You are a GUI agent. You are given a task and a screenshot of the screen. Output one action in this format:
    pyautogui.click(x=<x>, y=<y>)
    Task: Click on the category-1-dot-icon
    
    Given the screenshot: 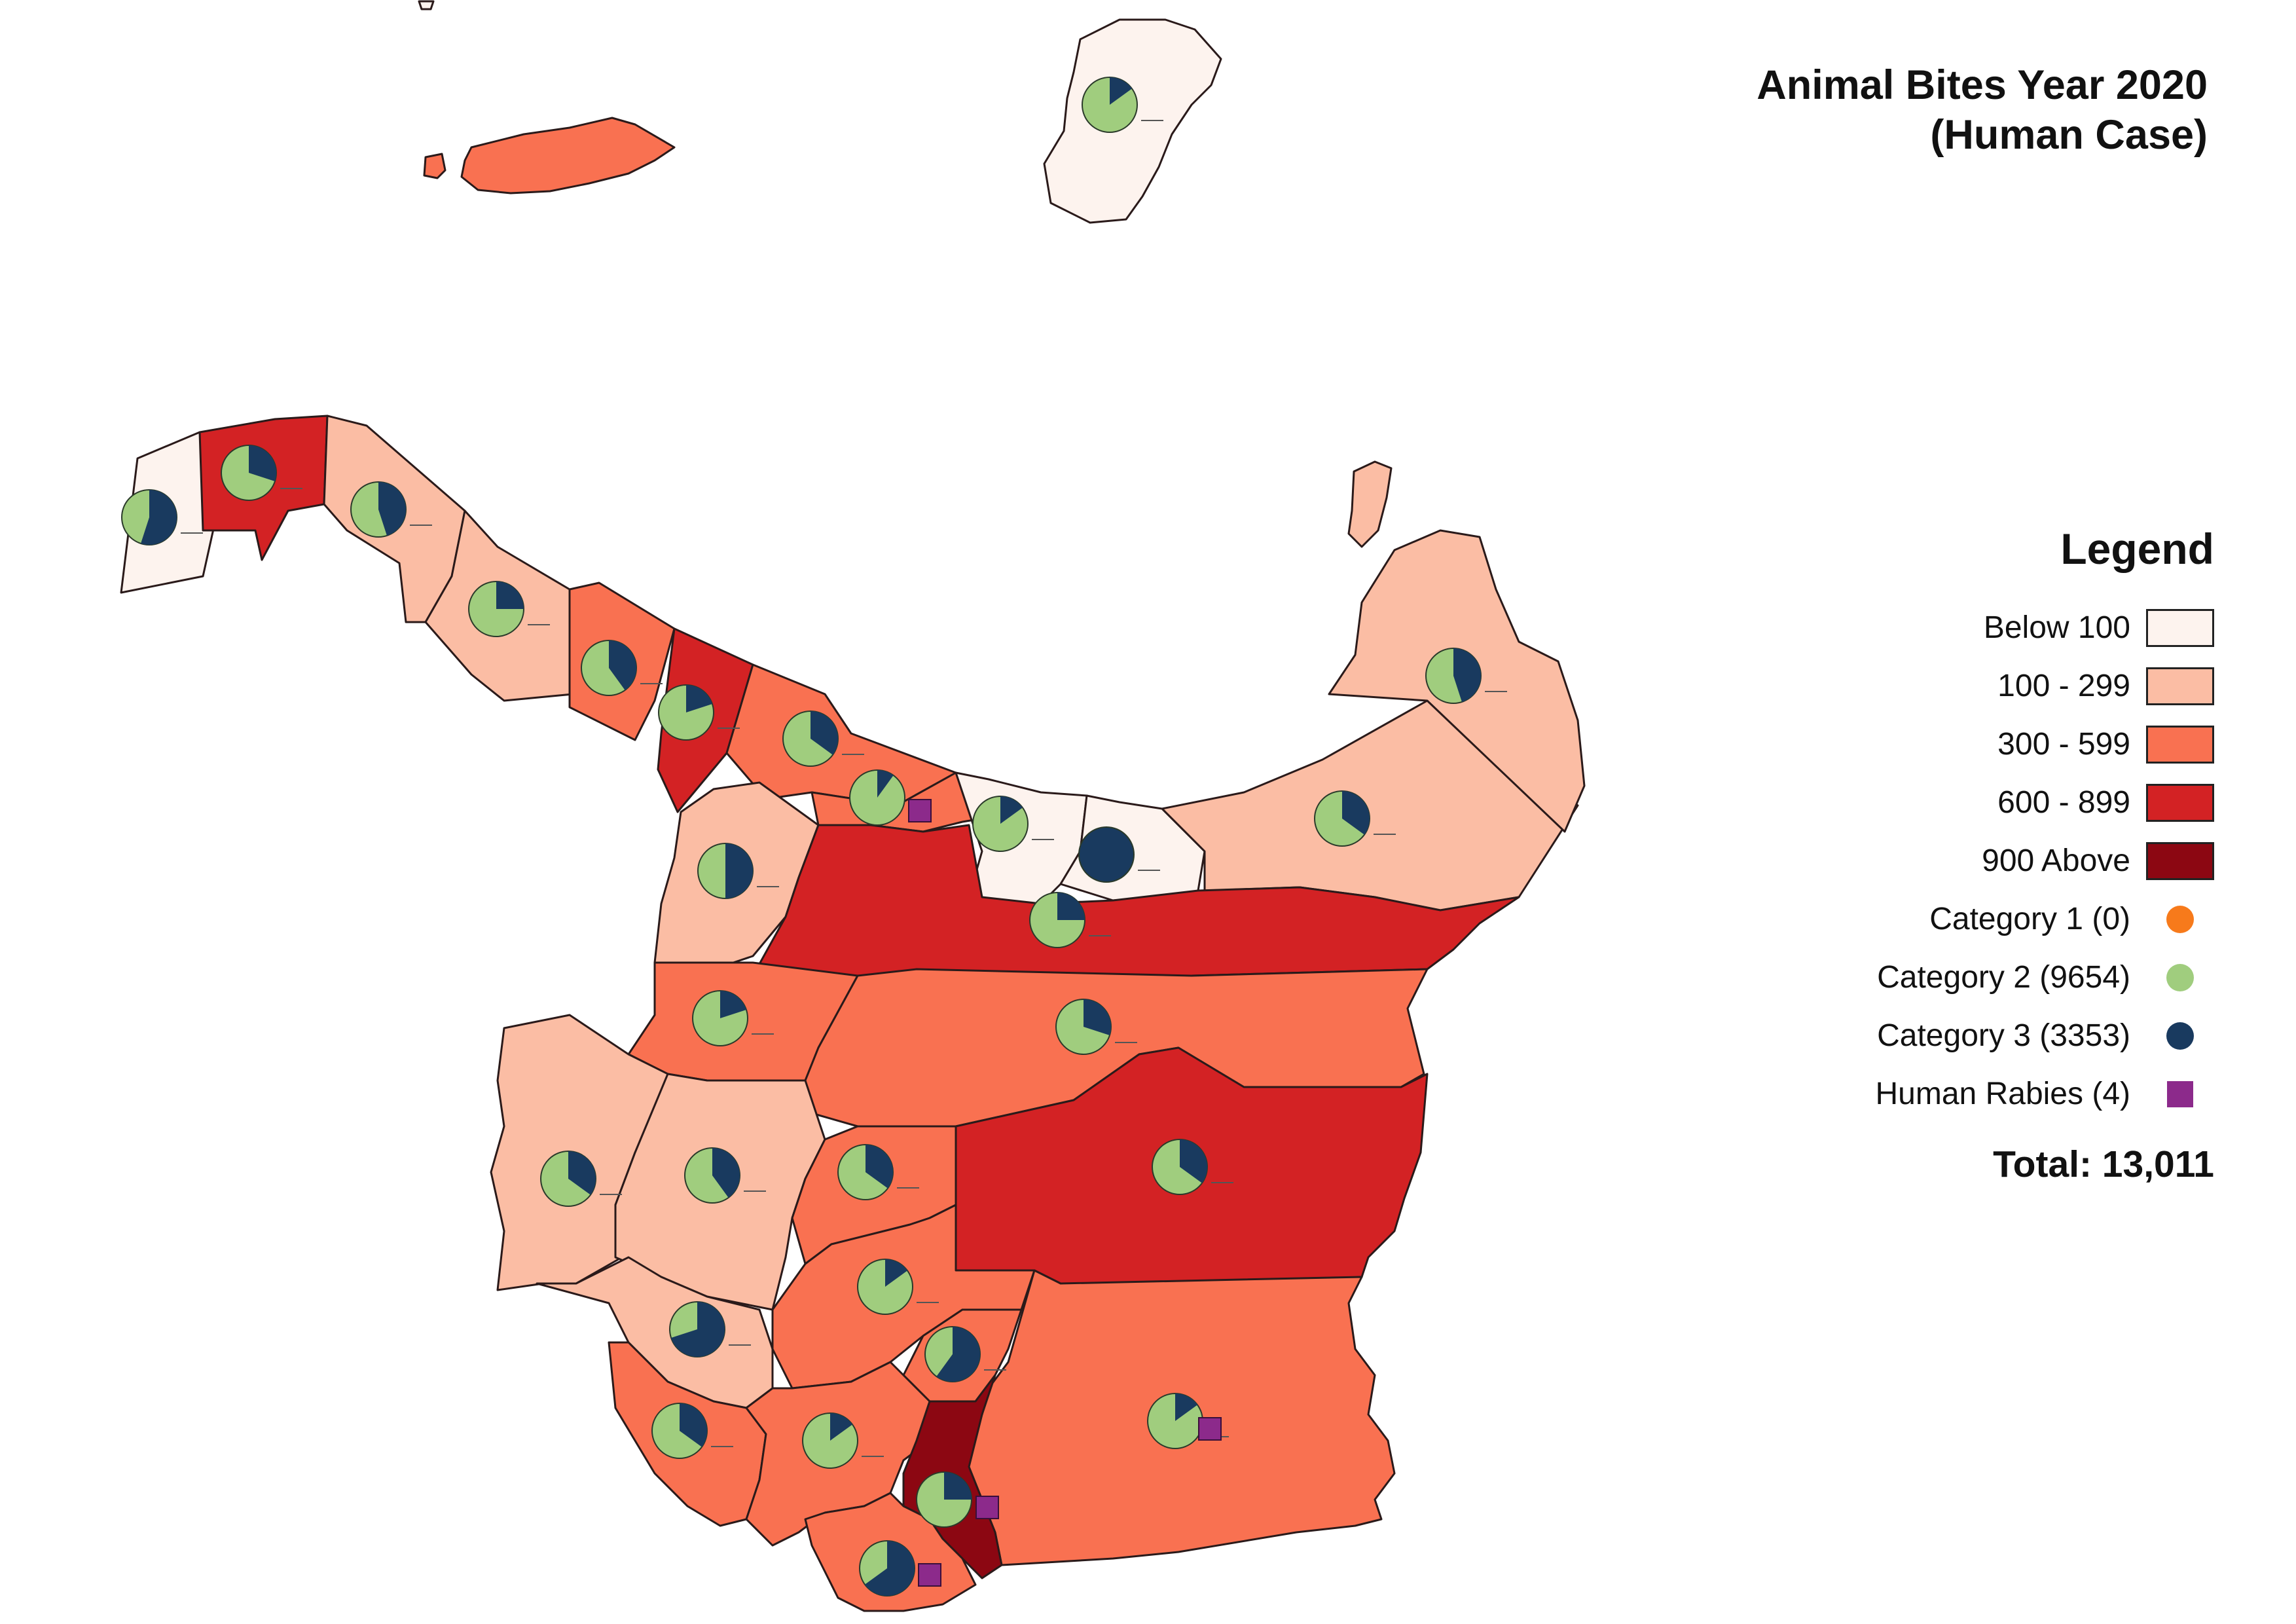 What is the action you would take?
    pyautogui.click(x=2180, y=919)
    